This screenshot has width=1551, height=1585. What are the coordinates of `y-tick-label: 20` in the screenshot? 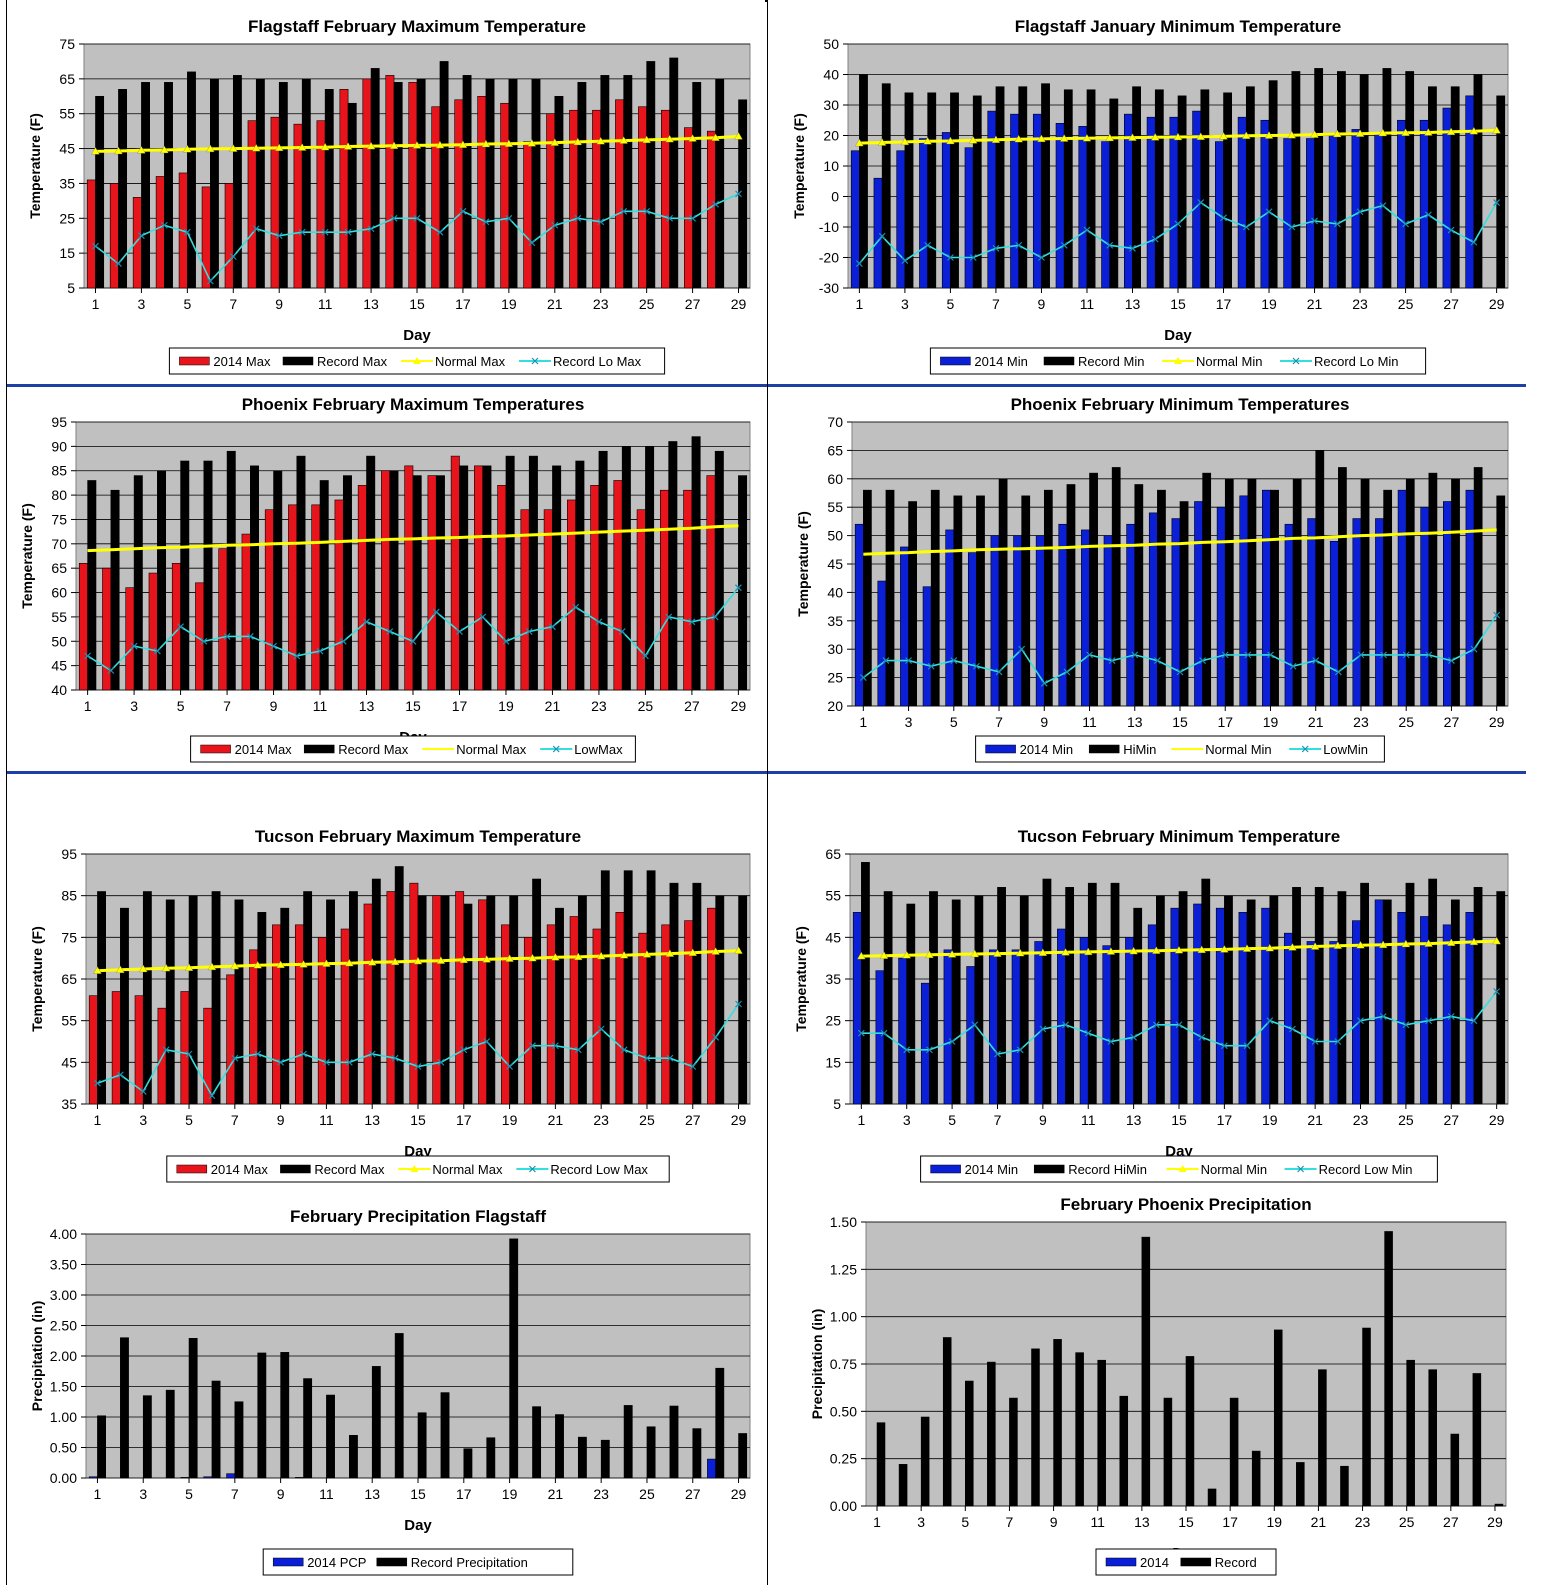 It's located at (831, 136).